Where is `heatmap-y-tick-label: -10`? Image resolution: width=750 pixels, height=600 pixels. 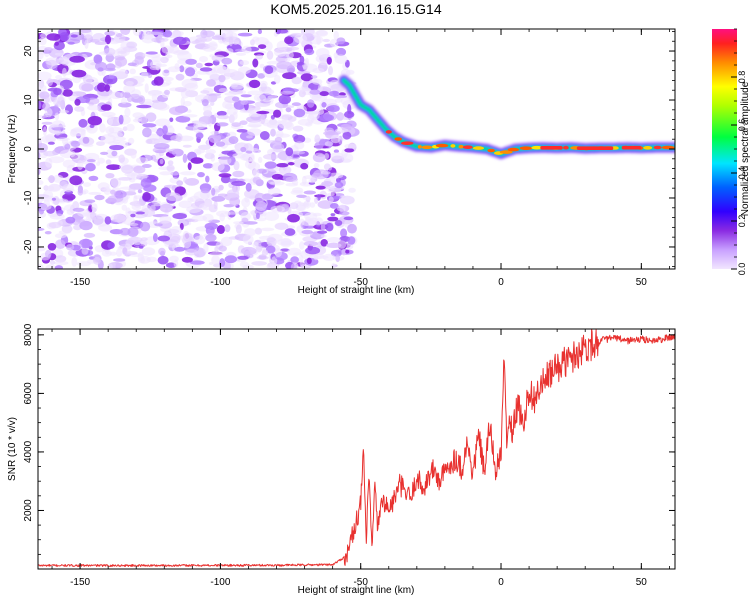
heatmap-y-tick-label: -10 is located at coordinates (28, 197).